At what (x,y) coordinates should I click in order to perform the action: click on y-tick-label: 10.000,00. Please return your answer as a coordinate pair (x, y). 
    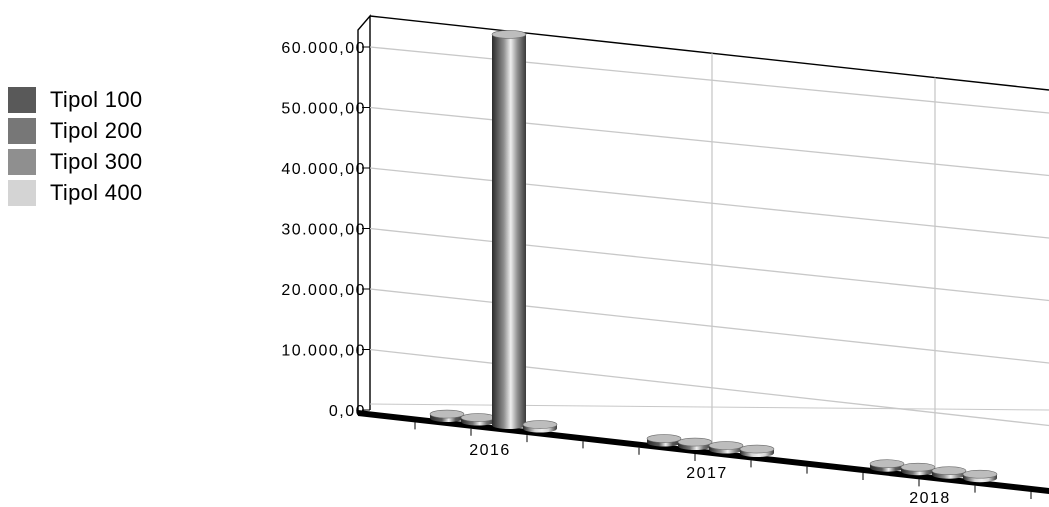
    Looking at the image, I should click on (323, 351).